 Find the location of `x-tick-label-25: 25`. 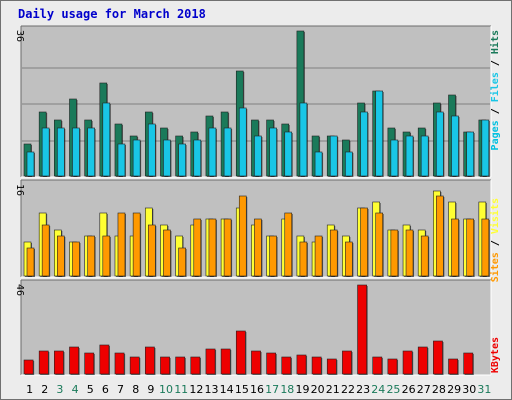

x-tick-label-25: 25 is located at coordinates (393, 389).